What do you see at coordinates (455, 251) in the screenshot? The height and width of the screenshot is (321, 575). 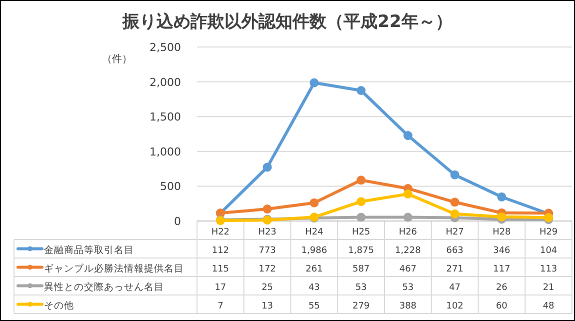 I see `data-label: 663` at bounding box center [455, 251].